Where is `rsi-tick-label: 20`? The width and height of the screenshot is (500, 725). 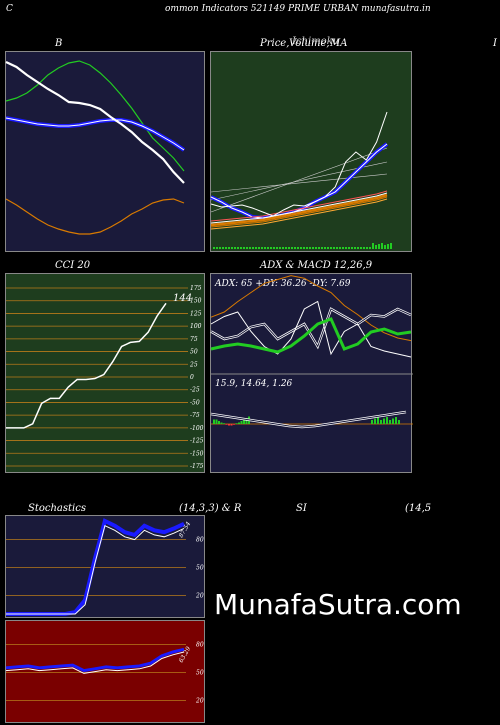
rsi-tick-label: 20 is located at coordinates (199, 700).